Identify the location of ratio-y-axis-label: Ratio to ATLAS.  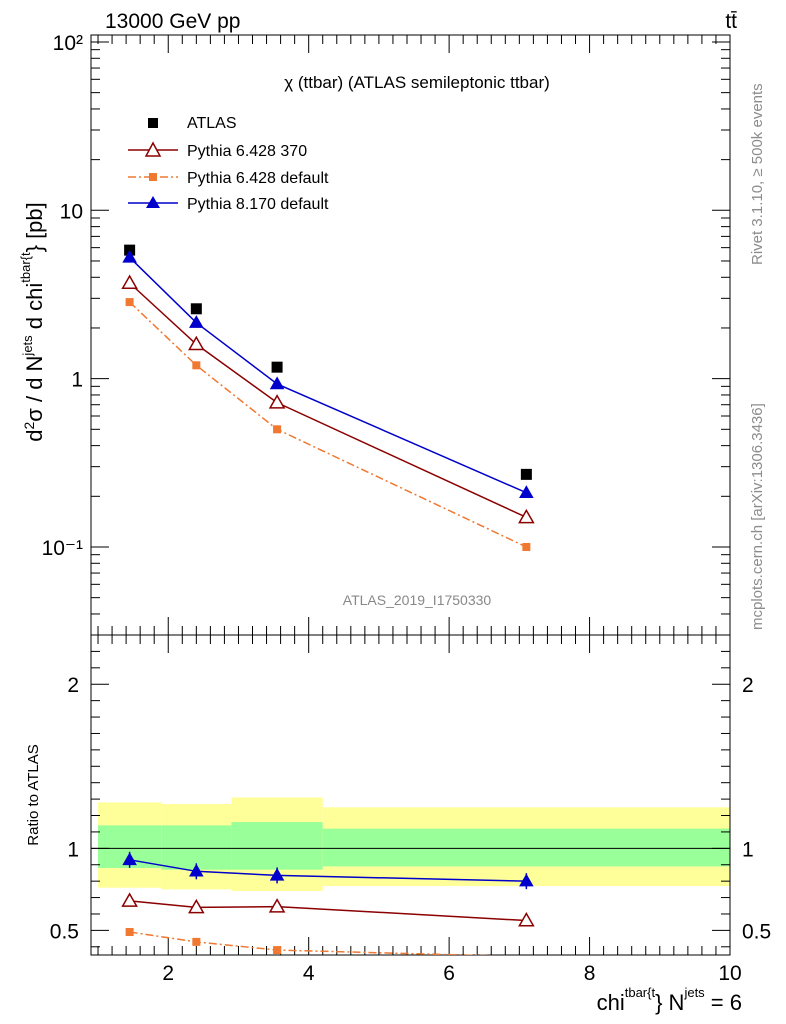
(33, 794).